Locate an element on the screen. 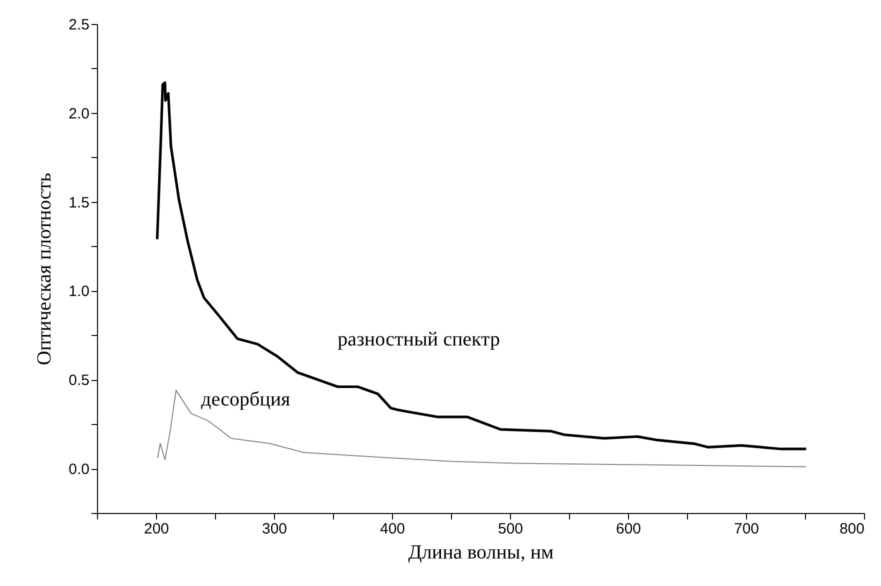 This screenshot has width=881, height=586. y-axis-title: Оптическая плотность is located at coordinates (45, 269).